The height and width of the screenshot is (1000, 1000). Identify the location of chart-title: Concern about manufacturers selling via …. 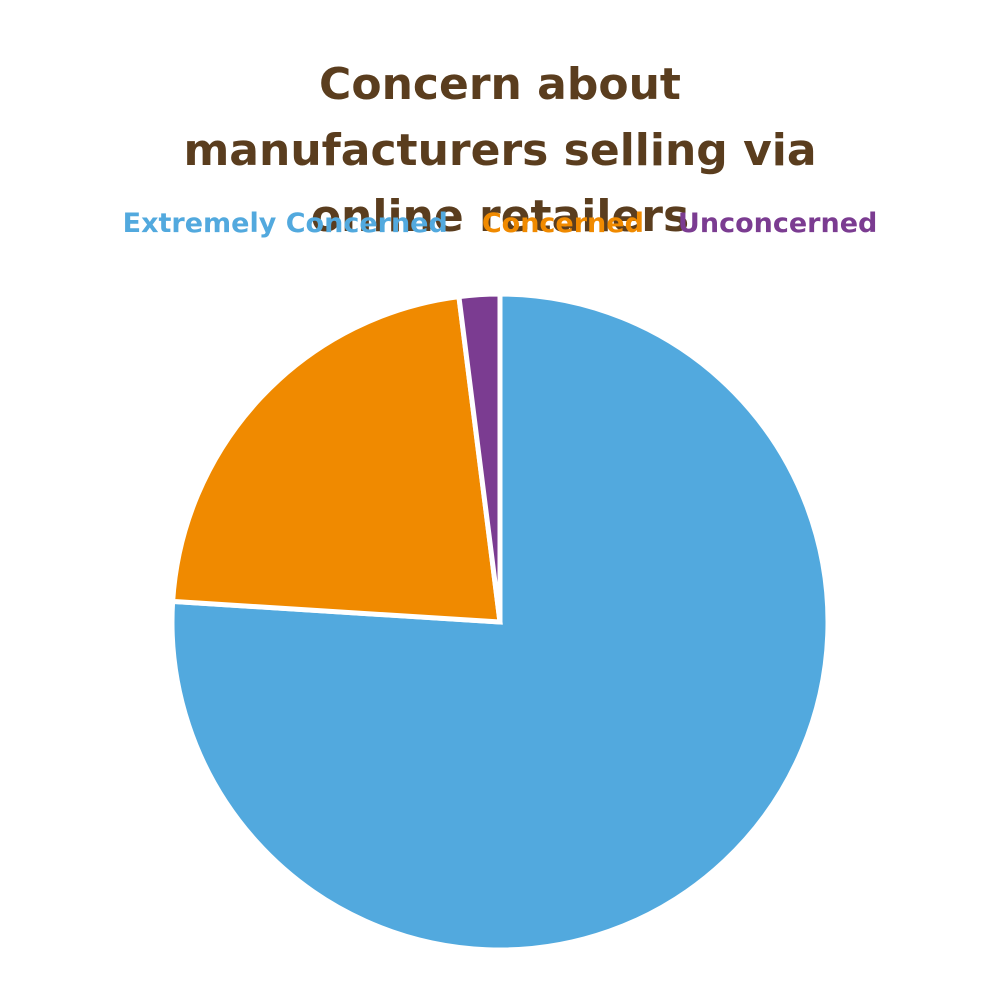
(500, 150).